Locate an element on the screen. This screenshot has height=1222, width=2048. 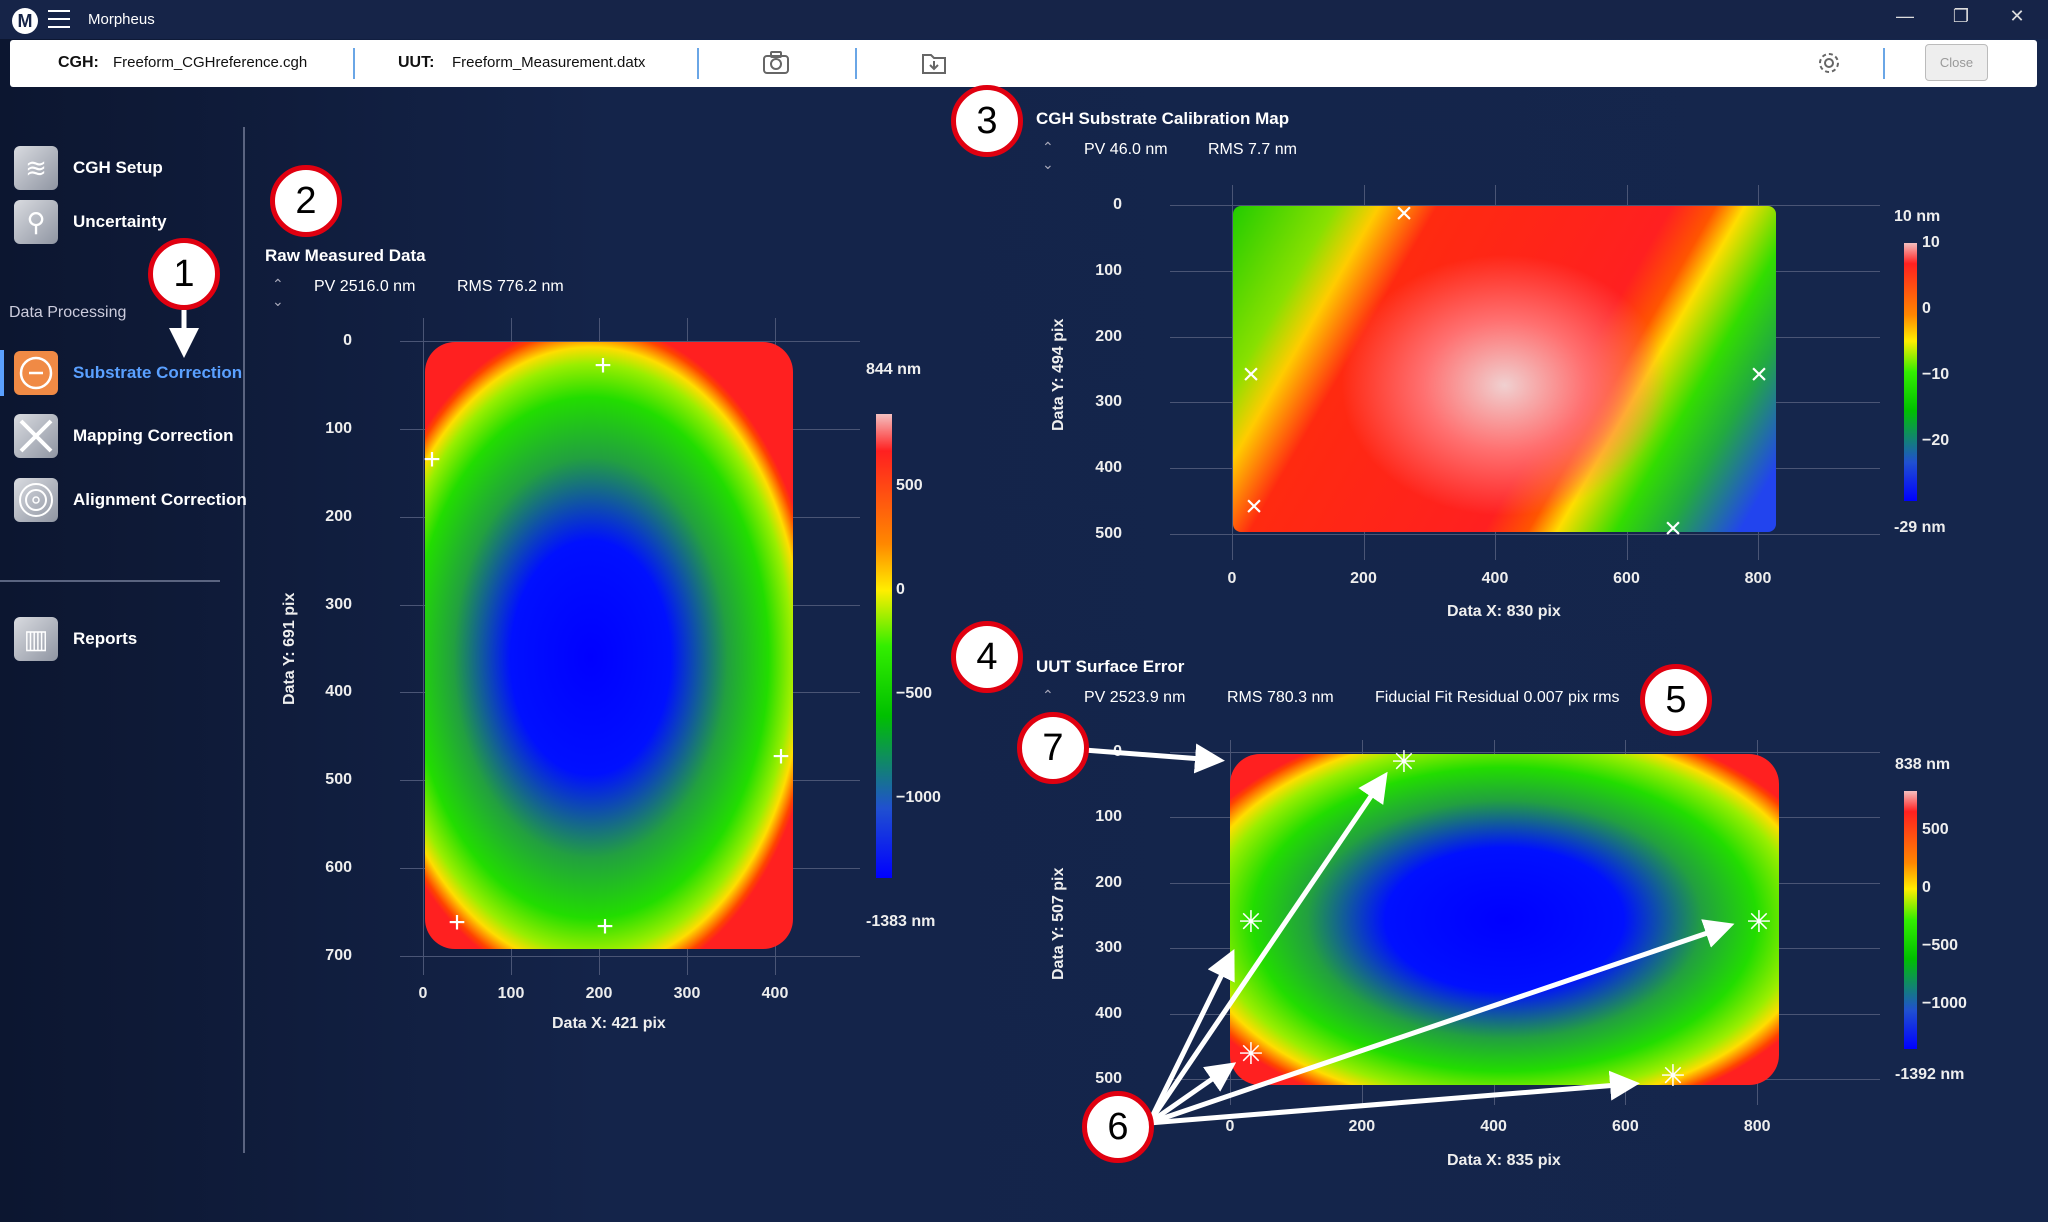
cgh-colorbar-max: 10 nm is located at coordinates (1917, 216).